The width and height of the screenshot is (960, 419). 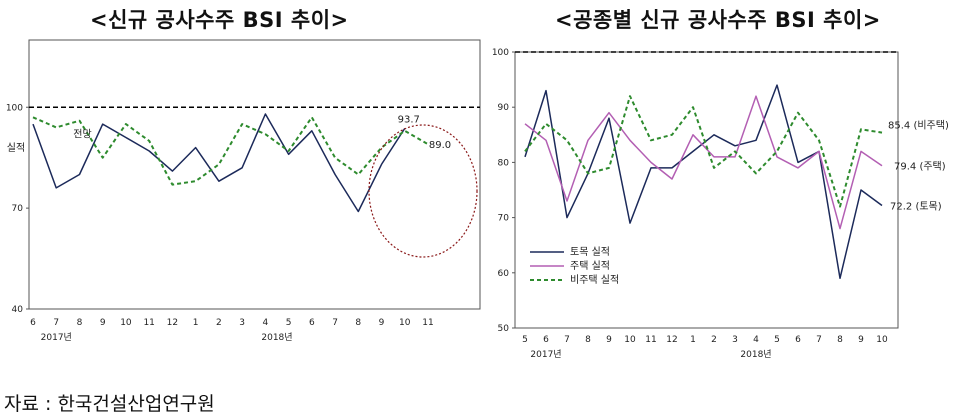 I want to click on x-tick-label-0-3: 9, so click(x=103, y=323).